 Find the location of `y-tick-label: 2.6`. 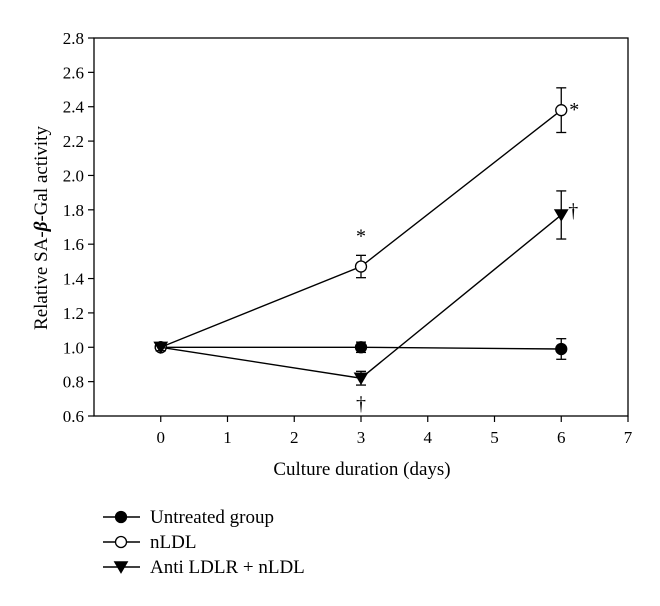

y-tick-label: 2.6 is located at coordinates (73, 72).